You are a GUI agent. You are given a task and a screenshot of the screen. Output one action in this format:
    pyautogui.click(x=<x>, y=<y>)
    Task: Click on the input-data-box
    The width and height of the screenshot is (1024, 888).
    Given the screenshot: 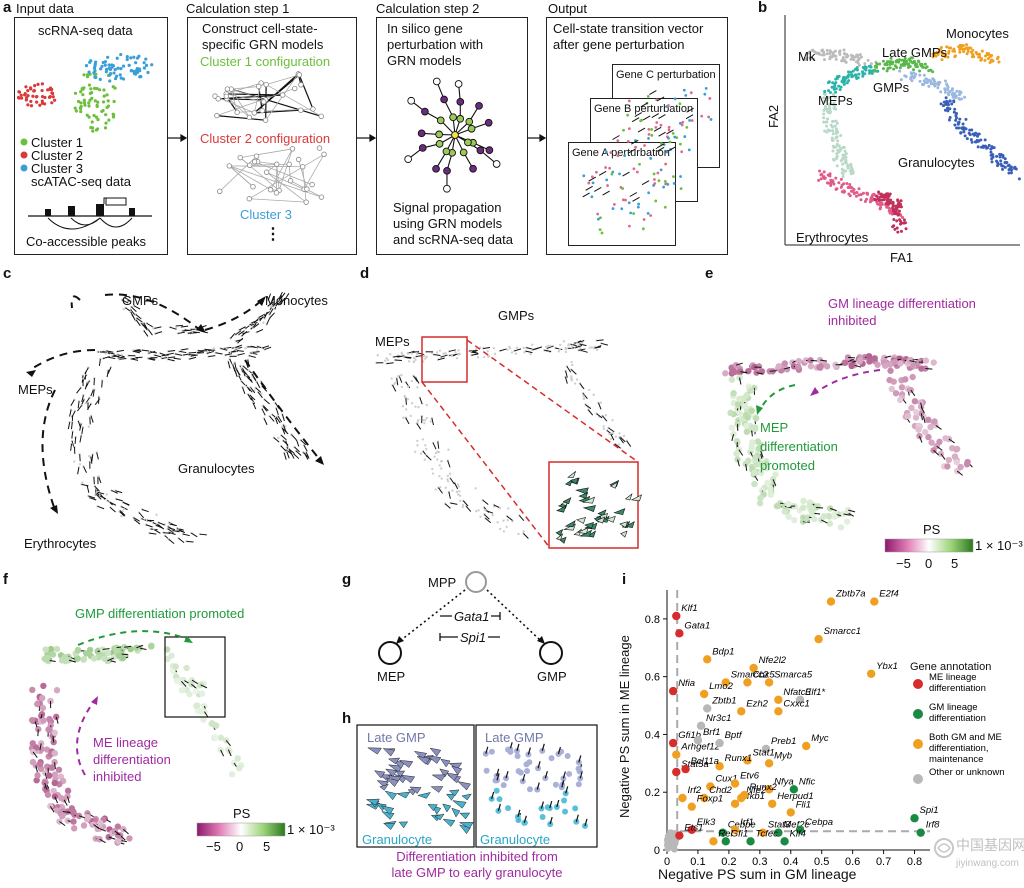 What is the action you would take?
    pyautogui.click(x=91, y=136)
    